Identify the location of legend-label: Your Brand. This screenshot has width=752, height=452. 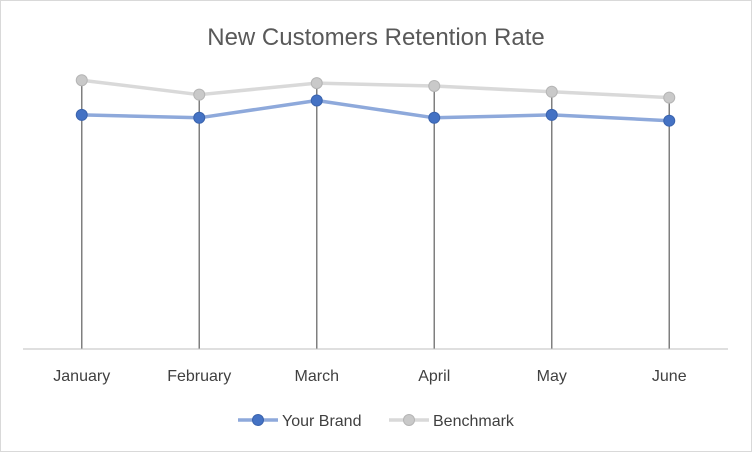
(321, 421).